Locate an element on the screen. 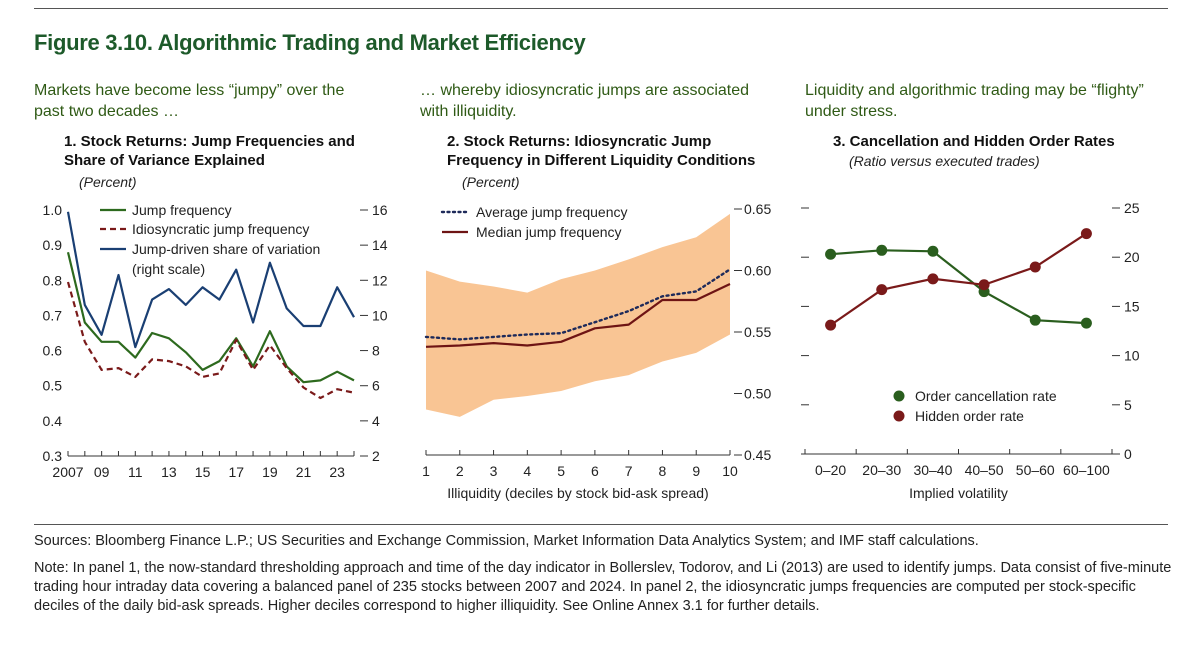 This screenshot has width=1200, height=652. p1-left-tick-label: 0.4 is located at coordinates (53, 421).